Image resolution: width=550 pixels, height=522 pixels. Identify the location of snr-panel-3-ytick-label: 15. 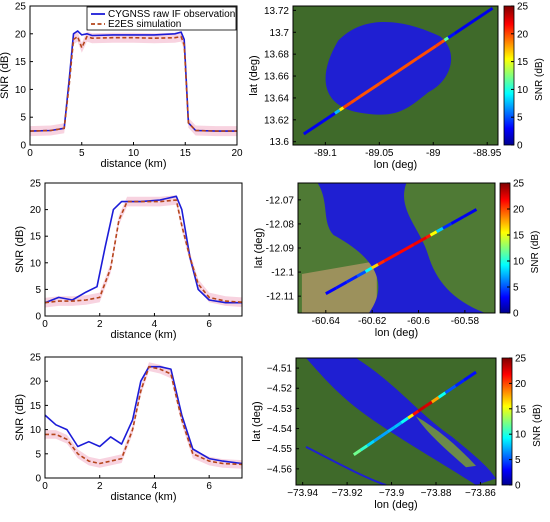
(36, 406).